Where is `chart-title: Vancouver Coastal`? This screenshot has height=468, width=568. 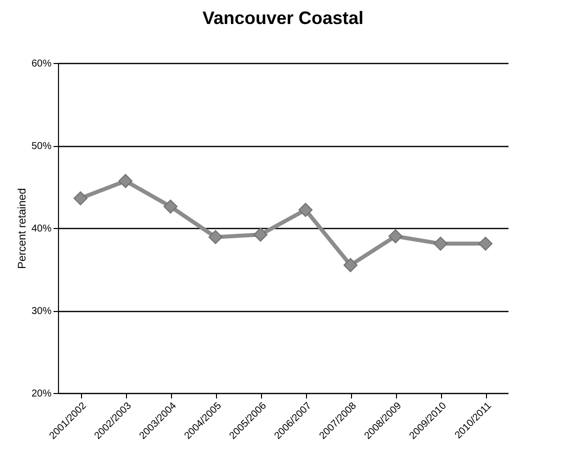
chart-title: Vancouver Coastal is located at coordinates (283, 18).